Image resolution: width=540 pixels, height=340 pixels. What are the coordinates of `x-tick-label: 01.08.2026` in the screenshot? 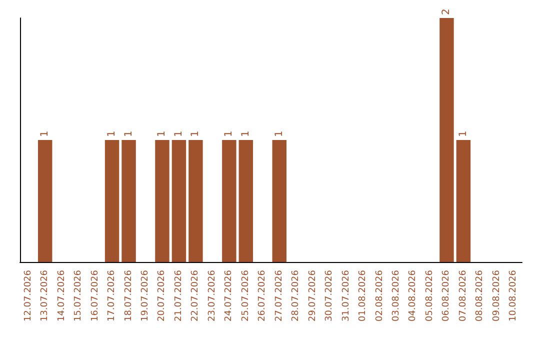 It's located at (363, 296).